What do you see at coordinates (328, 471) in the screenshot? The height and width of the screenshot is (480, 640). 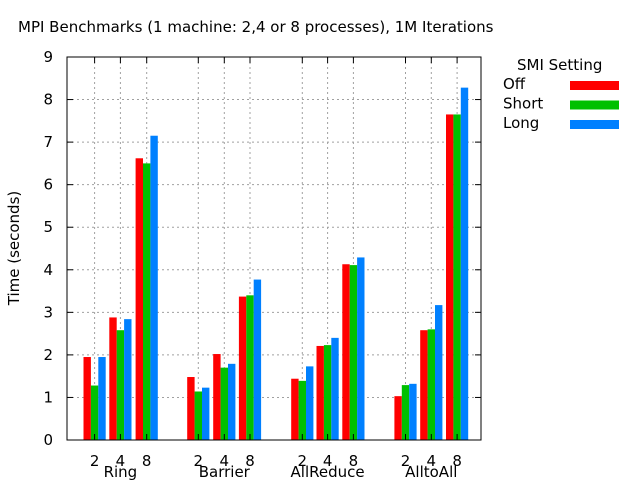 I see `group-label: AllReduce` at bounding box center [328, 471].